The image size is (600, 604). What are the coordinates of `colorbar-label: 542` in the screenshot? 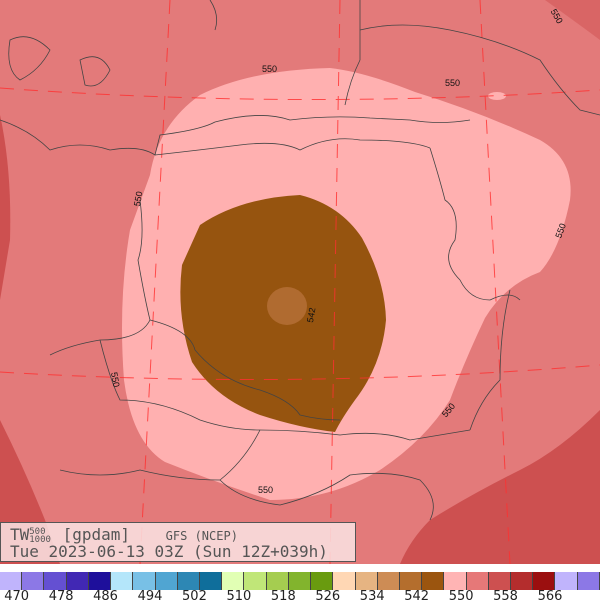 It's located at (417, 596).